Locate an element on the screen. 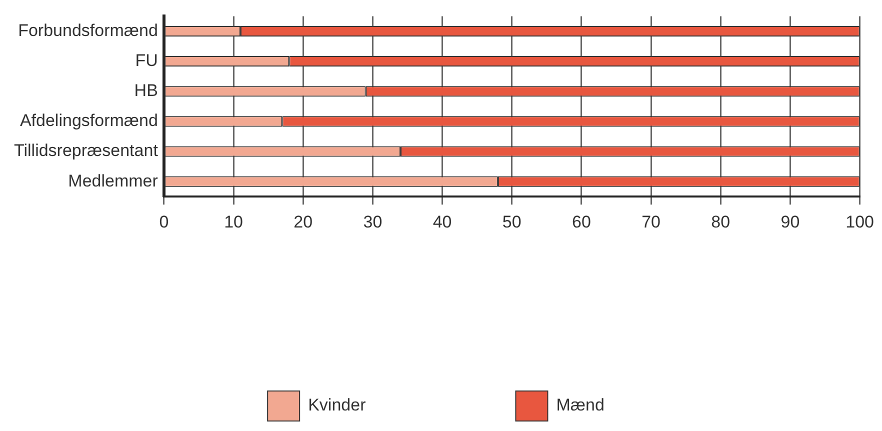  x-tick-label: 50 is located at coordinates (512, 222).